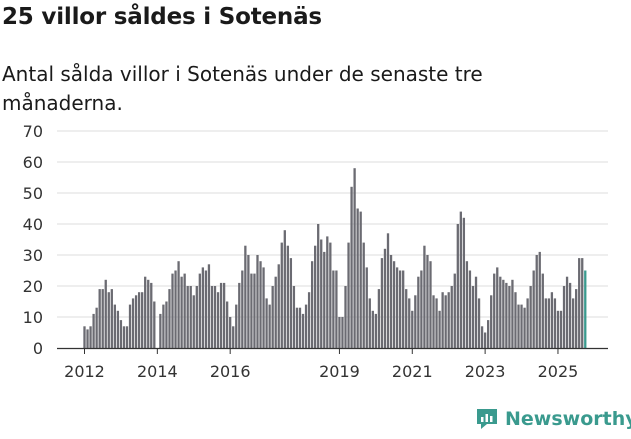  What do you see at coordinates (38, 348) in the screenshot?
I see `y-tick-label: 0` at bounding box center [38, 348].